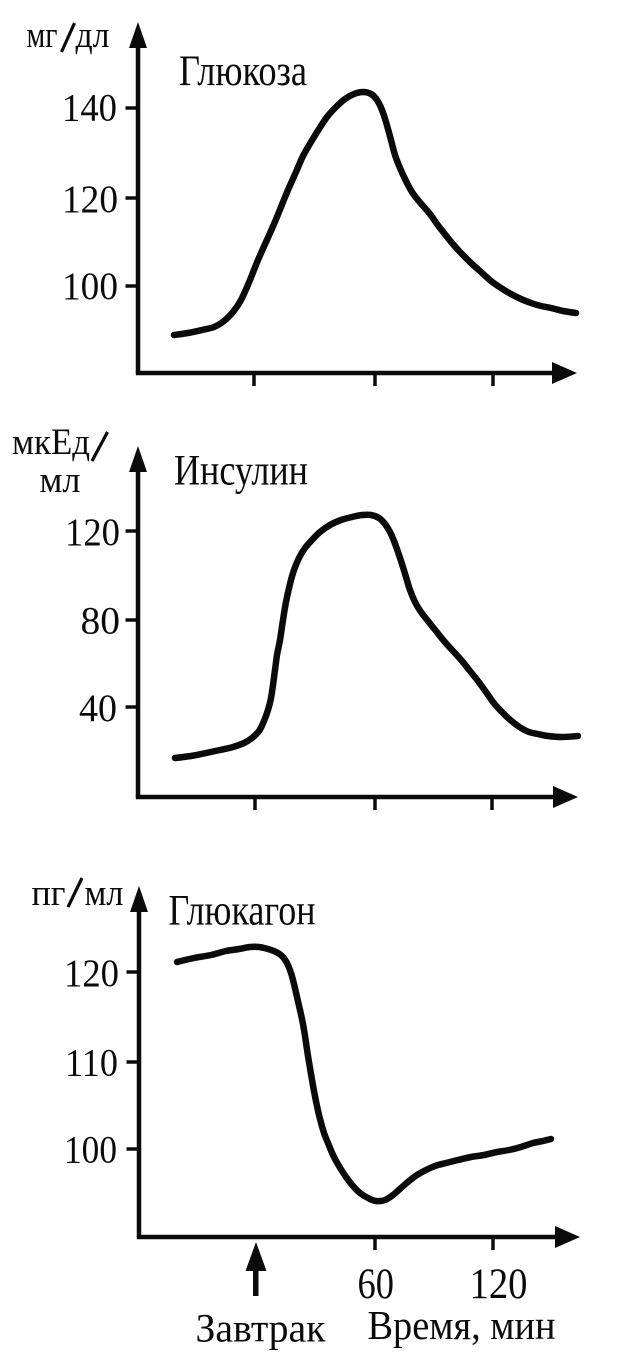 This screenshot has width=640, height=1363. What do you see at coordinates (98, 708) in the screenshot?
I see `svg-text: 40` at bounding box center [98, 708].